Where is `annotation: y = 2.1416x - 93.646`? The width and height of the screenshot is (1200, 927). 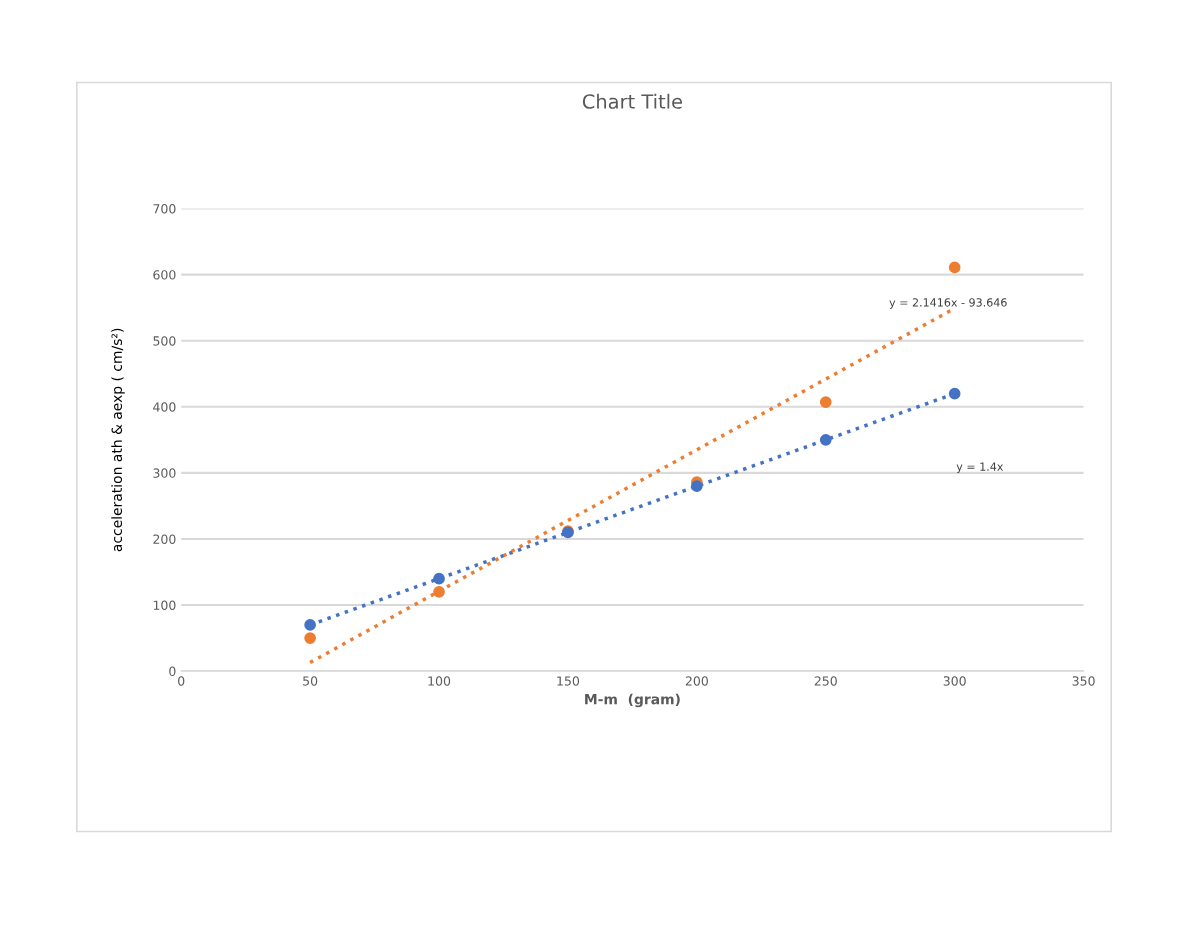
annotation: y = 2.1416x - 93.646 is located at coordinates (948, 303).